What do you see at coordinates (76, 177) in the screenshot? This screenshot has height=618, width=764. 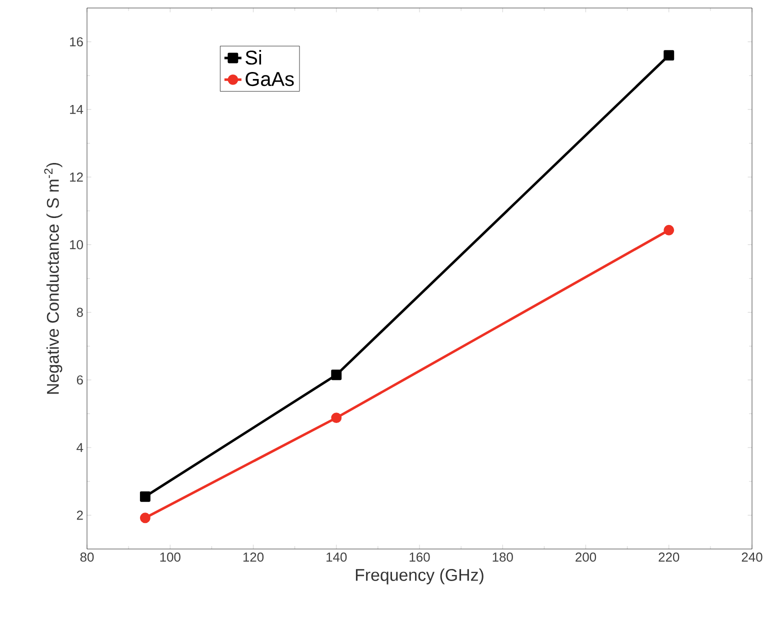 I see `y-tick-label: 12` at bounding box center [76, 177].